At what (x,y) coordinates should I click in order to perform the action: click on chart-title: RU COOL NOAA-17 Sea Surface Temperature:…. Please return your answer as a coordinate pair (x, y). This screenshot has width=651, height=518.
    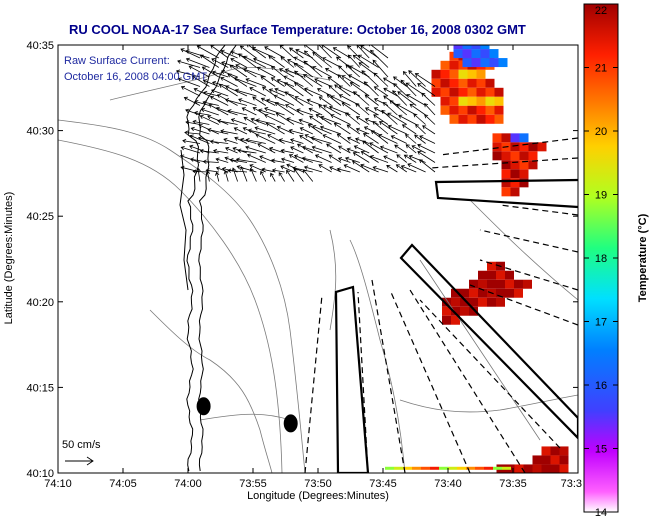
    Looking at the image, I should click on (297, 29).